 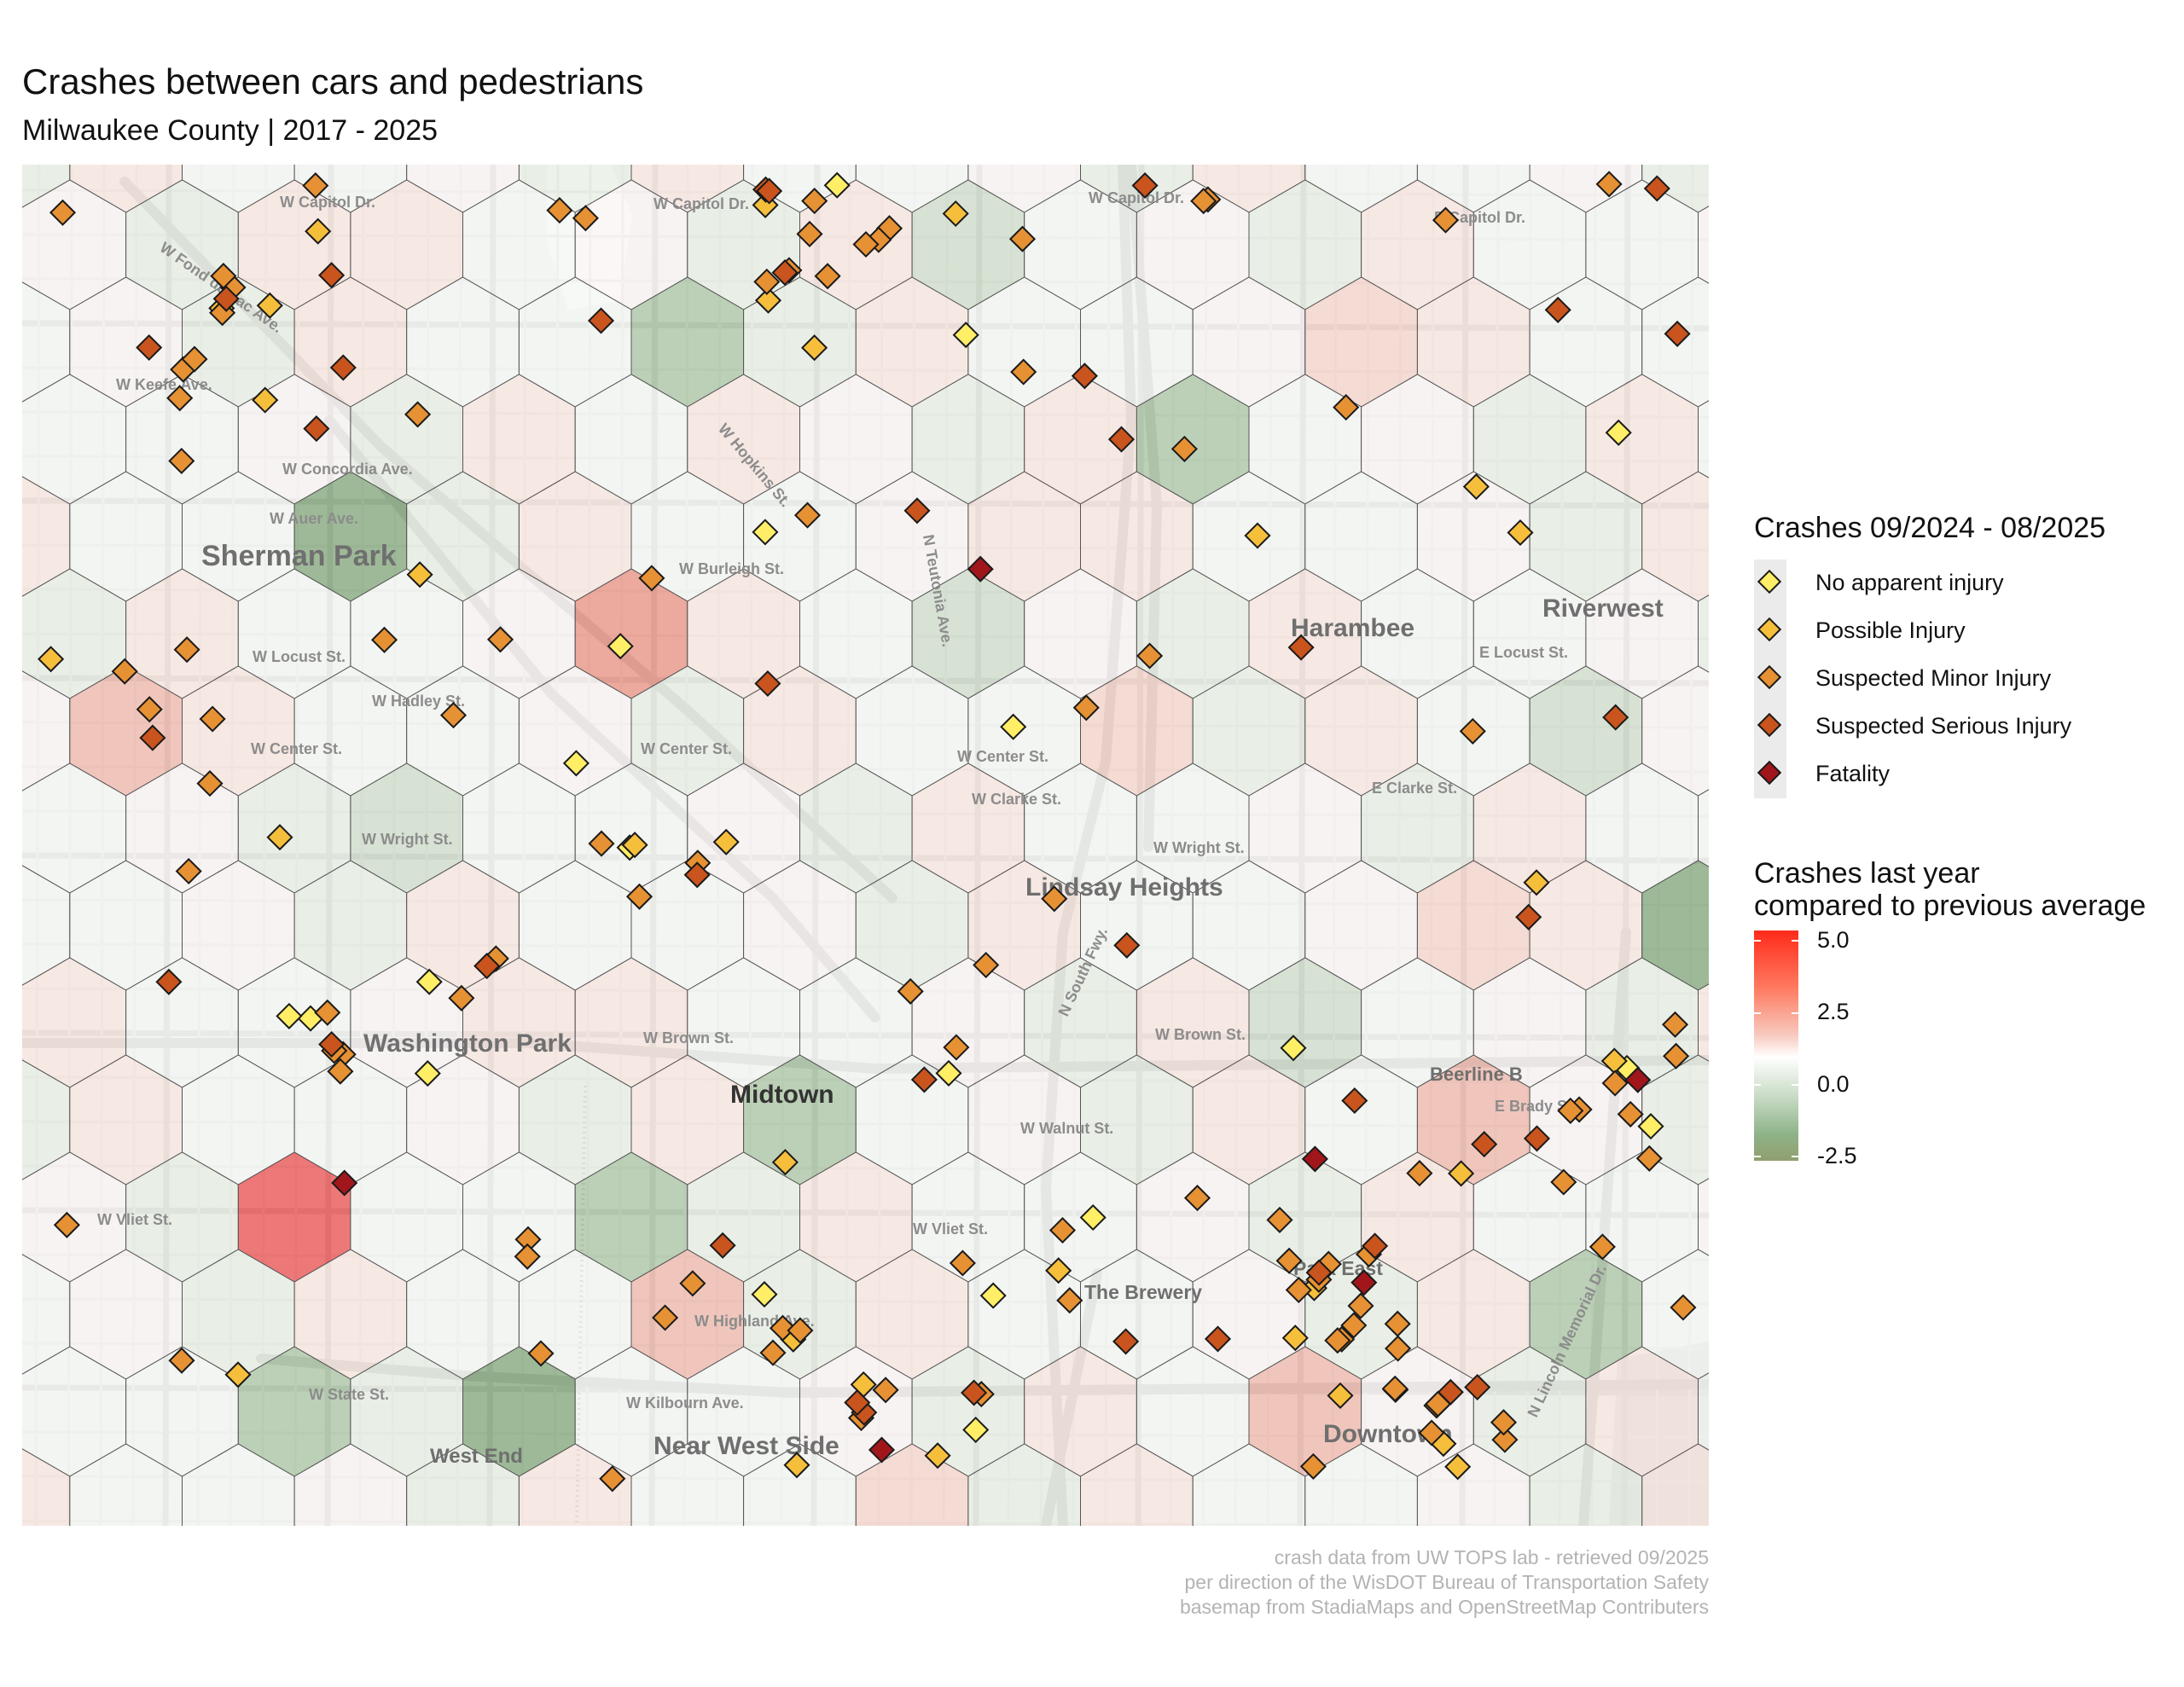 What do you see at coordinates (1837, 1156) in the screenshot?
I see `colorbar-tick: -2.5` at bounding box center [1837, 1156].